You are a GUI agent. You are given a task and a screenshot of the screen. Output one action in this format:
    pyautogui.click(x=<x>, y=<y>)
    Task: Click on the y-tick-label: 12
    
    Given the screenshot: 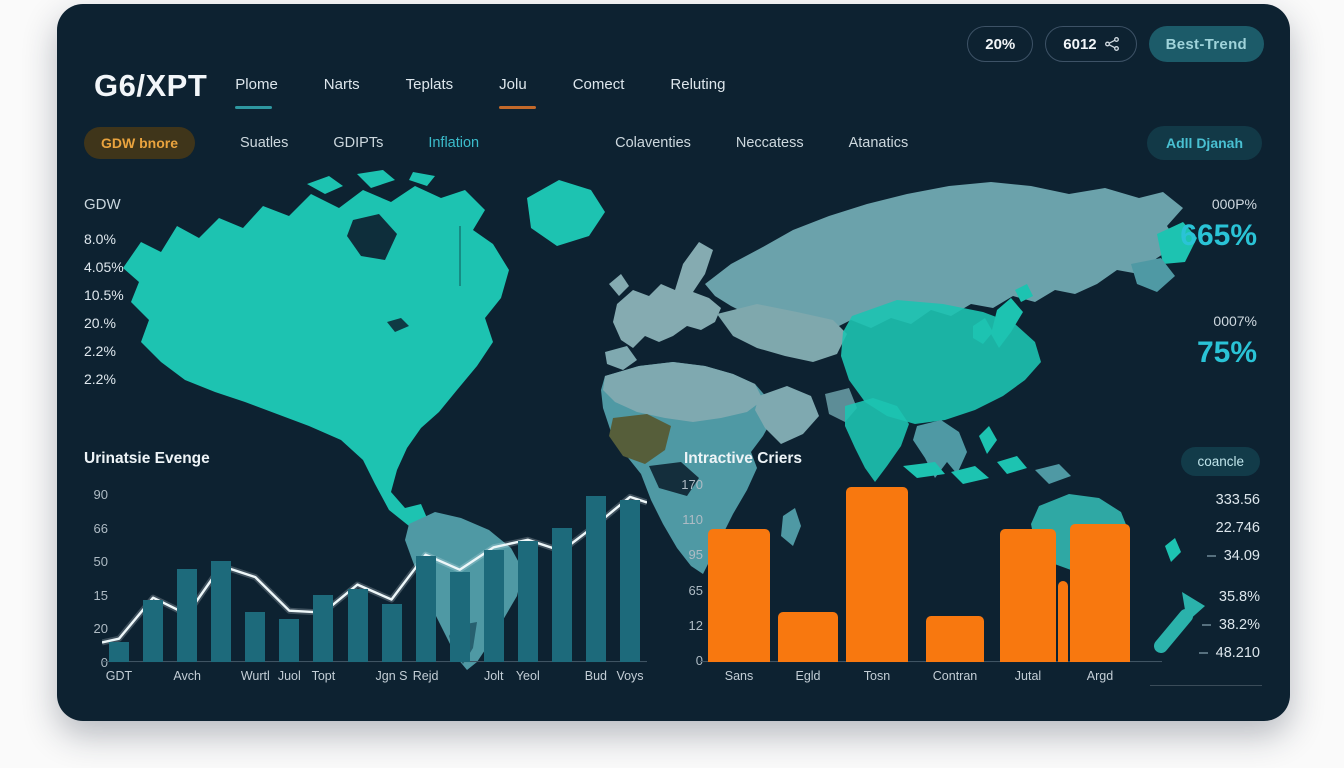 What is the action you would take?
    pyautogui.click(x=695, y=625)
    